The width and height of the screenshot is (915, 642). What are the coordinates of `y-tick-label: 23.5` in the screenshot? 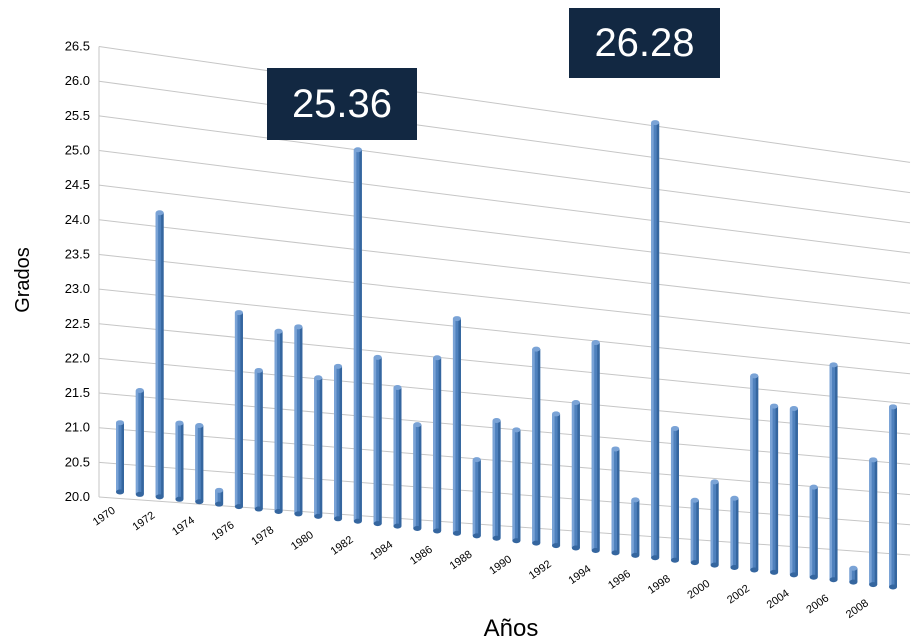 It's located at (77, 253).